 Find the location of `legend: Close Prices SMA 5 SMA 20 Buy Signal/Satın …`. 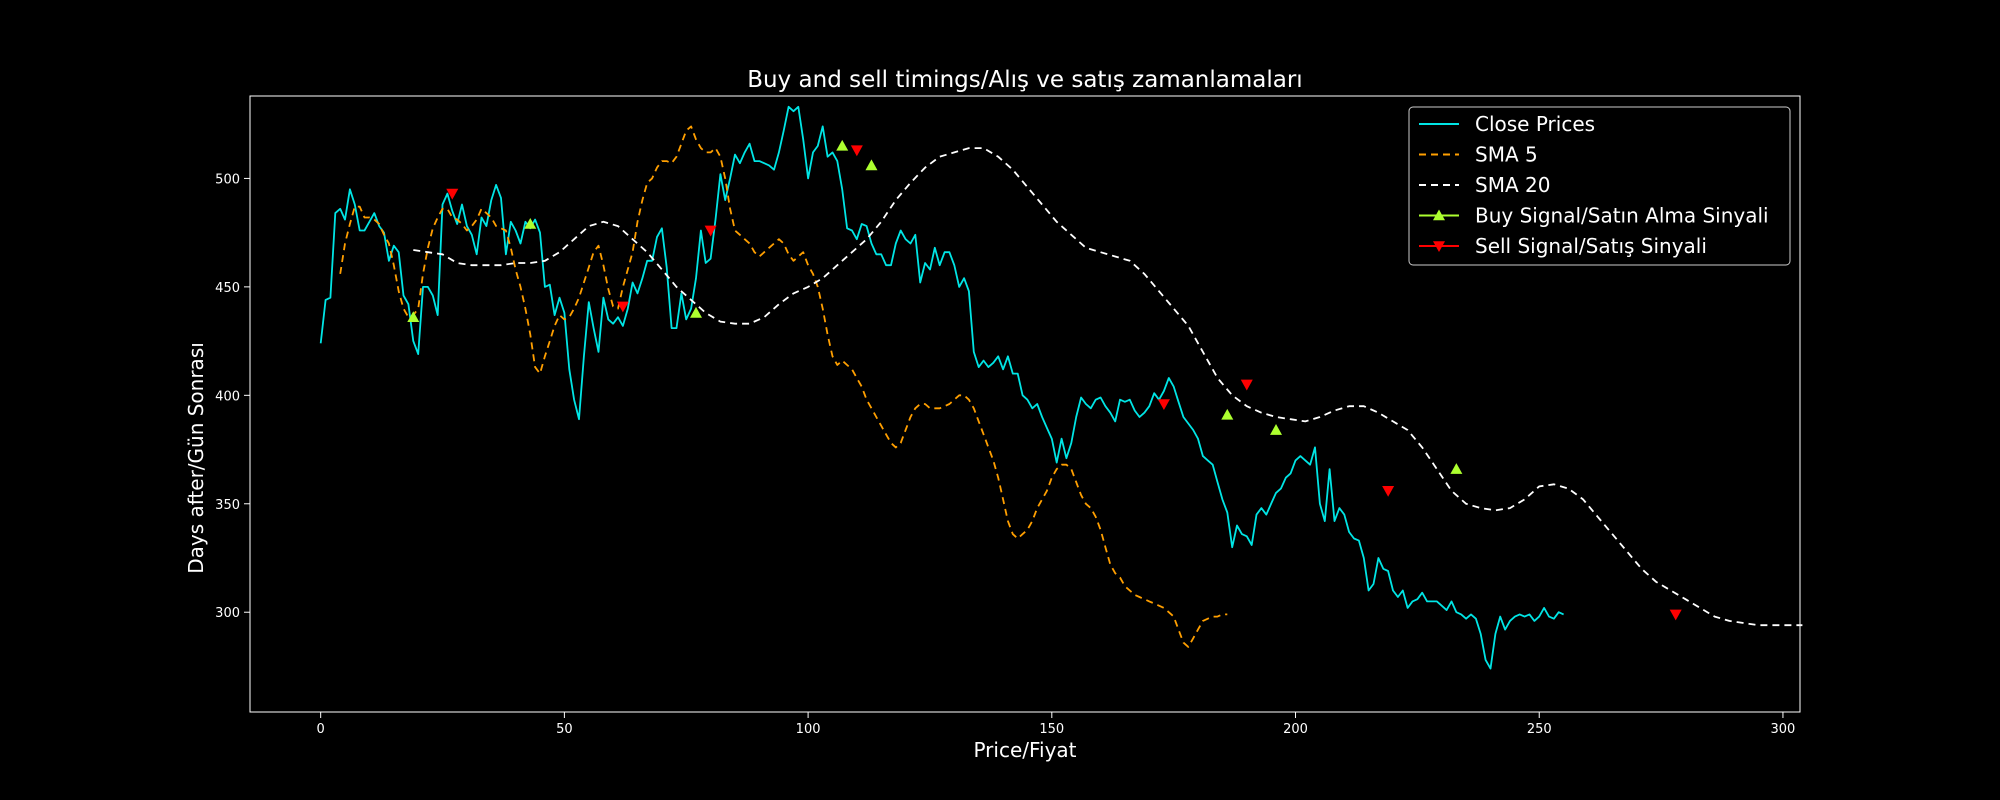

legend: Close Prices SMA 5 SMA 20 Buy Signal/Satın … is located at coordinates (1599, 186).